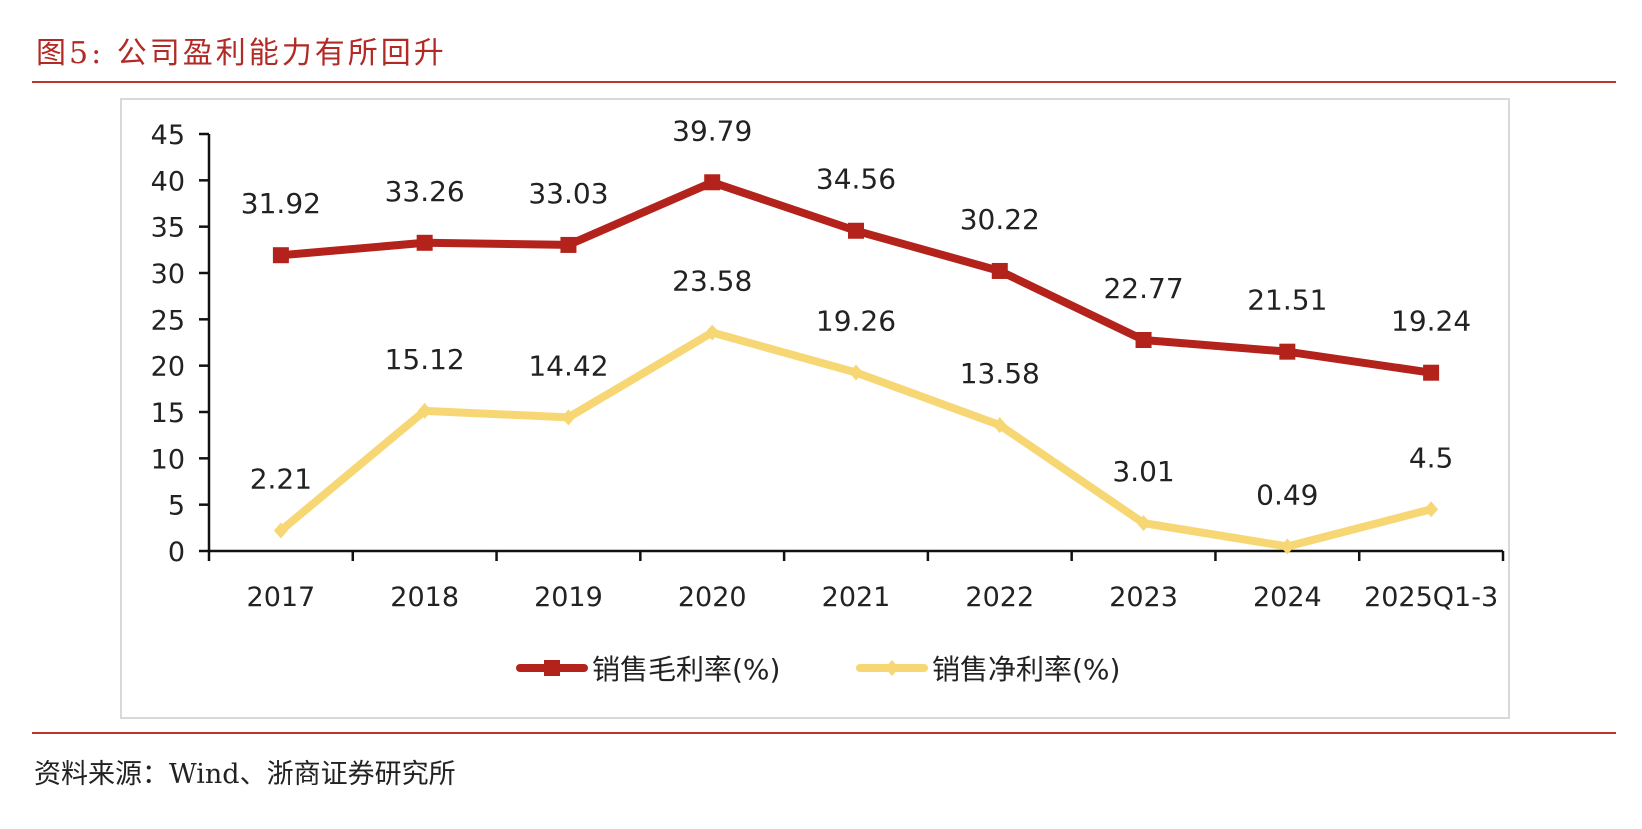 The height and width of the screenshot is (829, 1642). Describe the element at coordinates (245, 774) in the screenshot. I see `source-note: 资料来源：Wind、浙商证券研究所` at that location.